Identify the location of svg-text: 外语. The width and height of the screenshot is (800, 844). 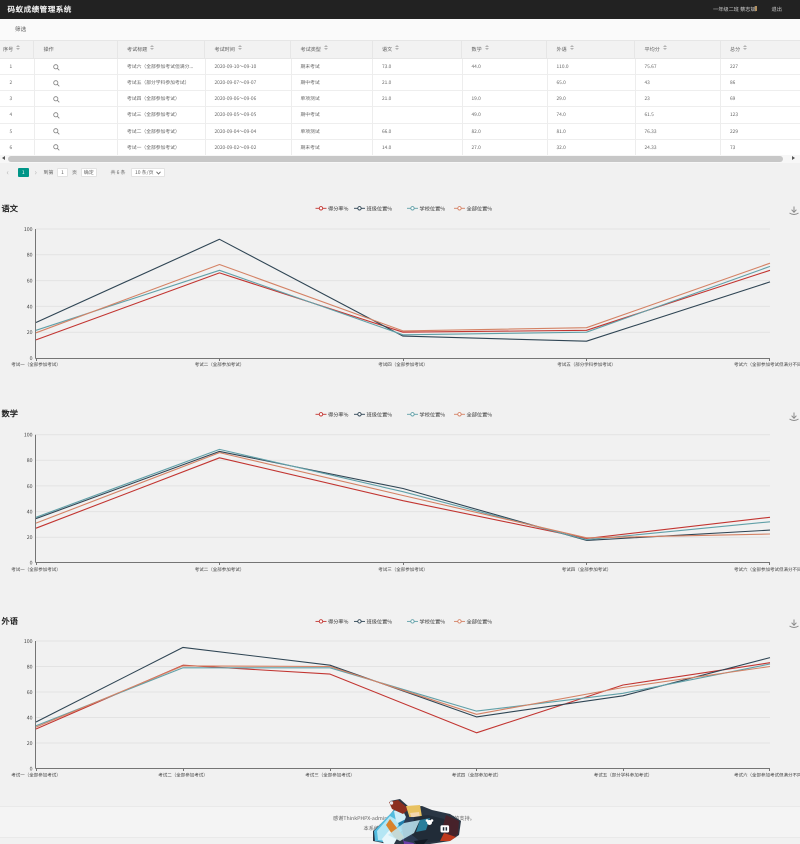
(10, 621).